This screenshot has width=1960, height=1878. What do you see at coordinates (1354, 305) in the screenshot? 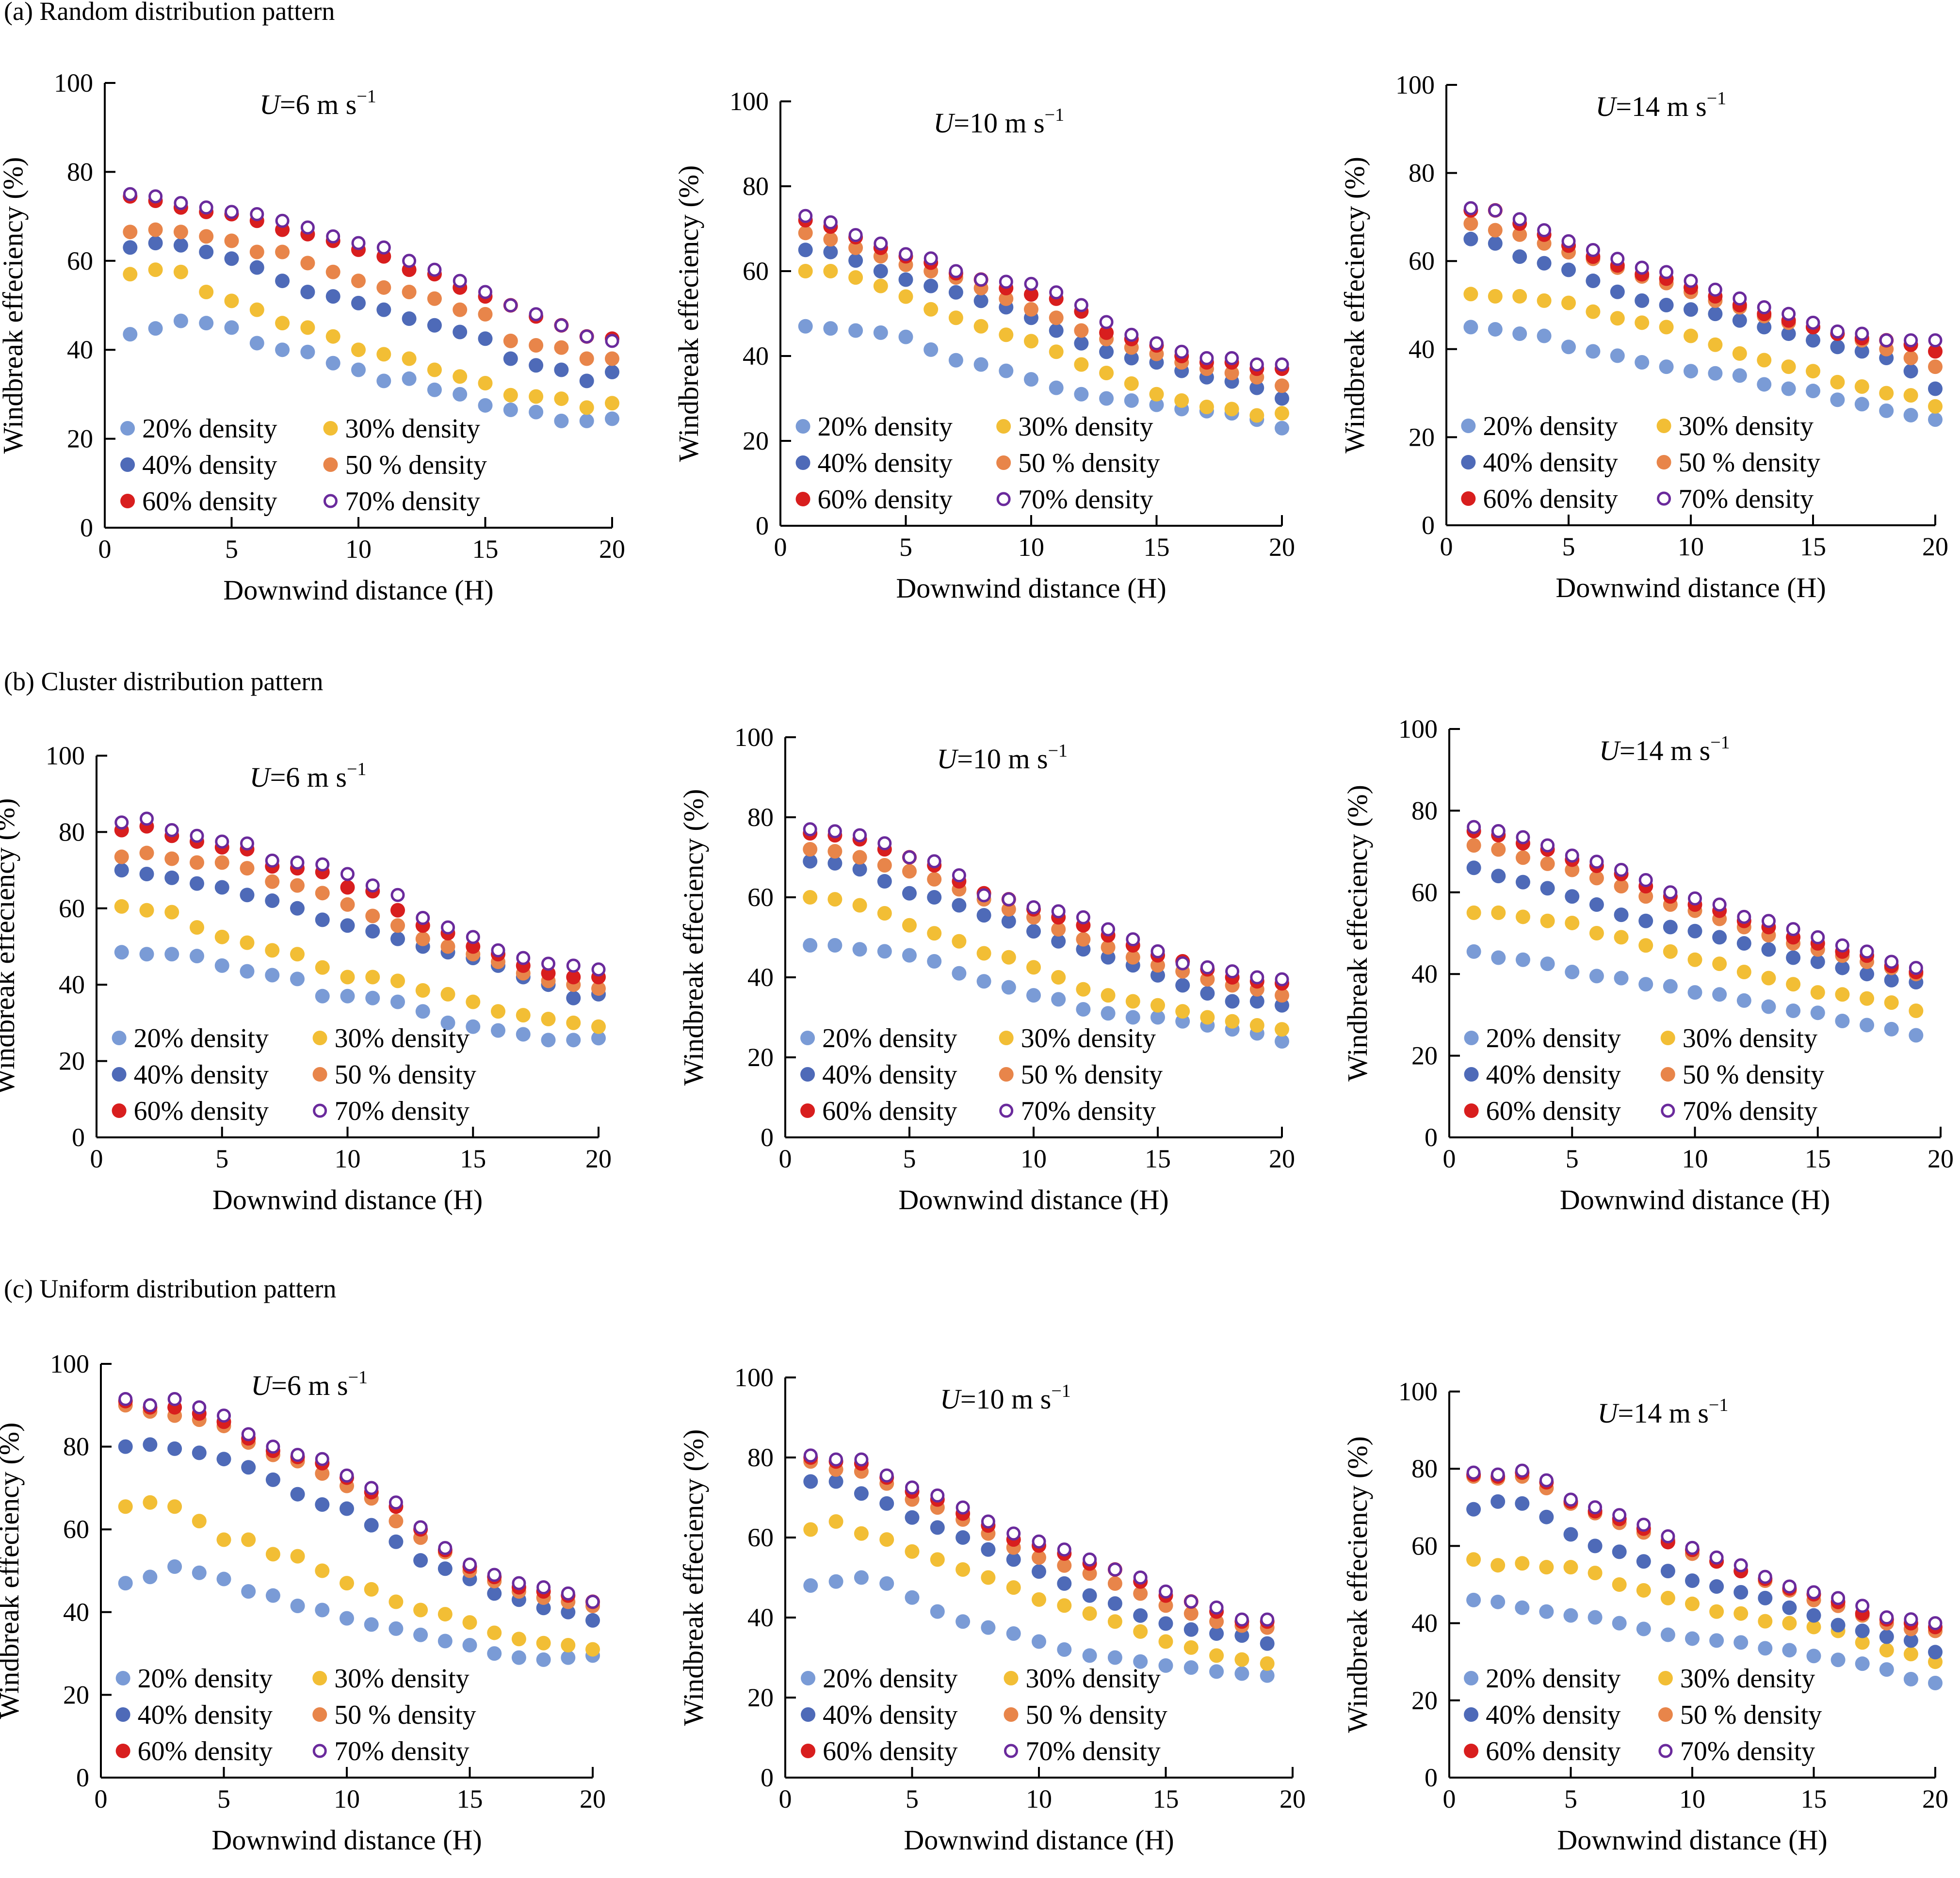
I see `y-axis-title: Windbreak effeciency (%)` at bounding box center [1354, 305].